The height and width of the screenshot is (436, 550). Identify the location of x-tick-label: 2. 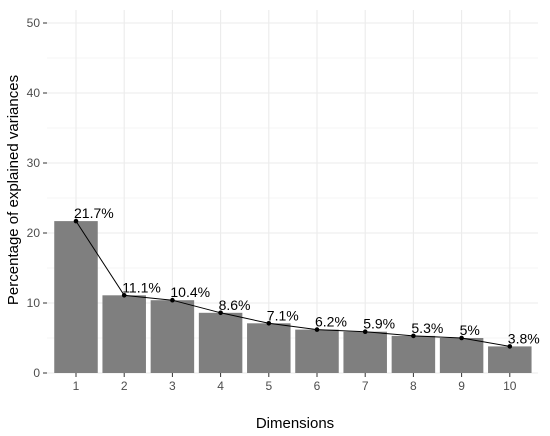
(124, 386).